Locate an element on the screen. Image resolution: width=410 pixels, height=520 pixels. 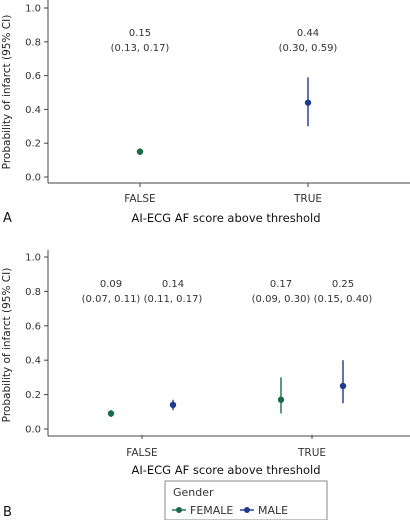
panel-a-x-axis-title: AI-ECG AF score above threshold is located at coordinates (225, 218).